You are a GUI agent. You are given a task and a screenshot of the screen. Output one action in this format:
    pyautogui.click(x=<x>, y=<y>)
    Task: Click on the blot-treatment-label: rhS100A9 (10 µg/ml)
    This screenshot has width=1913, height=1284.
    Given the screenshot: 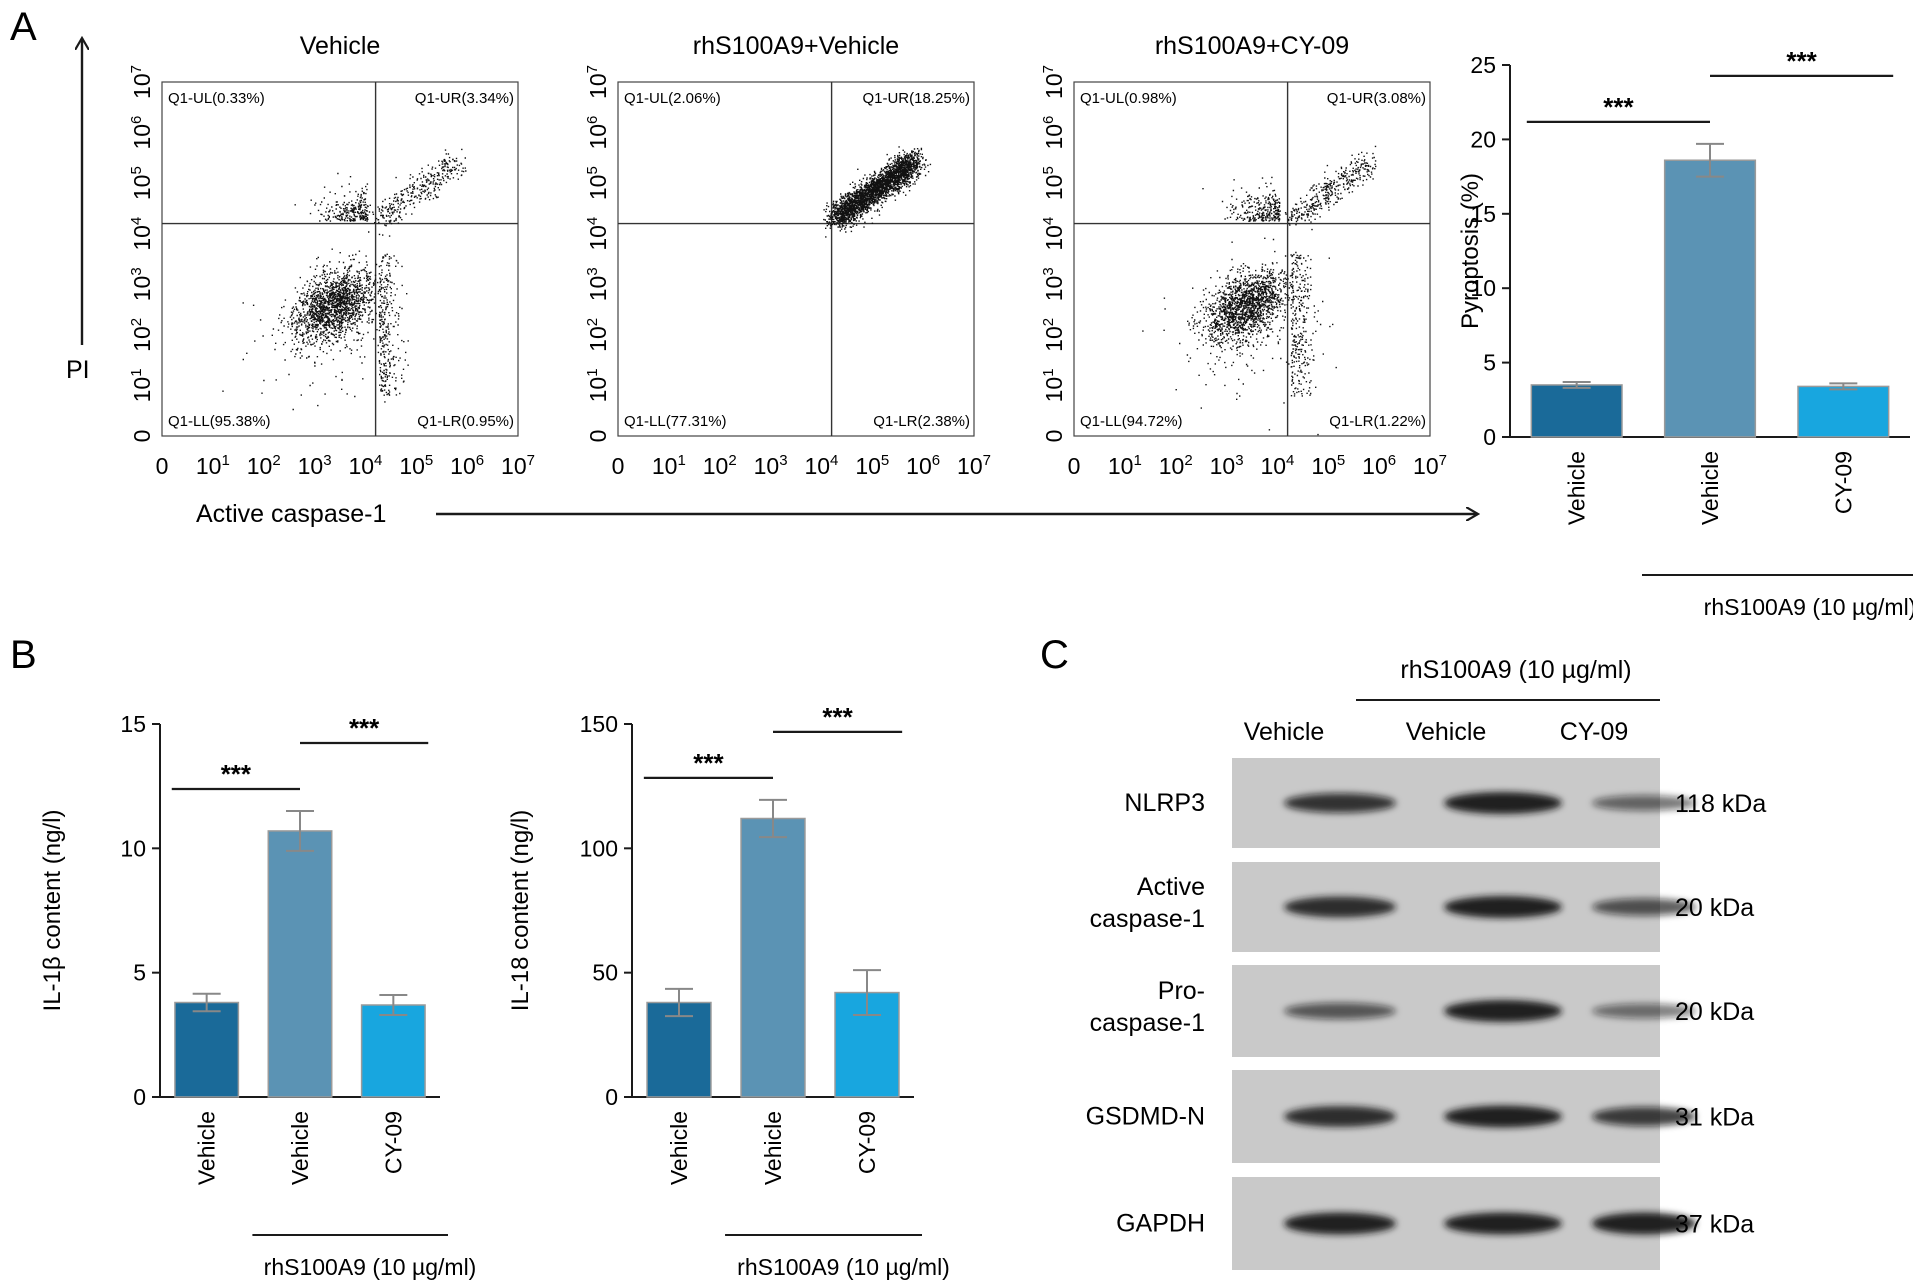 What is the action you would take?
    pyautogui.click(x=1515, y=670)
    